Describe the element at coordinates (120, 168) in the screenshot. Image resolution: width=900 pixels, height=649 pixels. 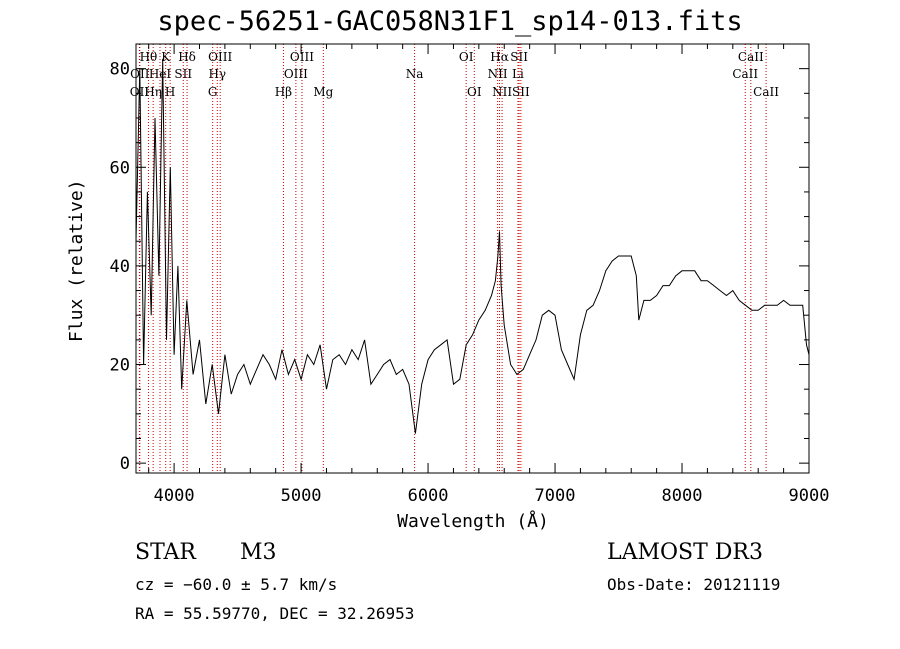
I see `y-tick-label: 60` at that location.